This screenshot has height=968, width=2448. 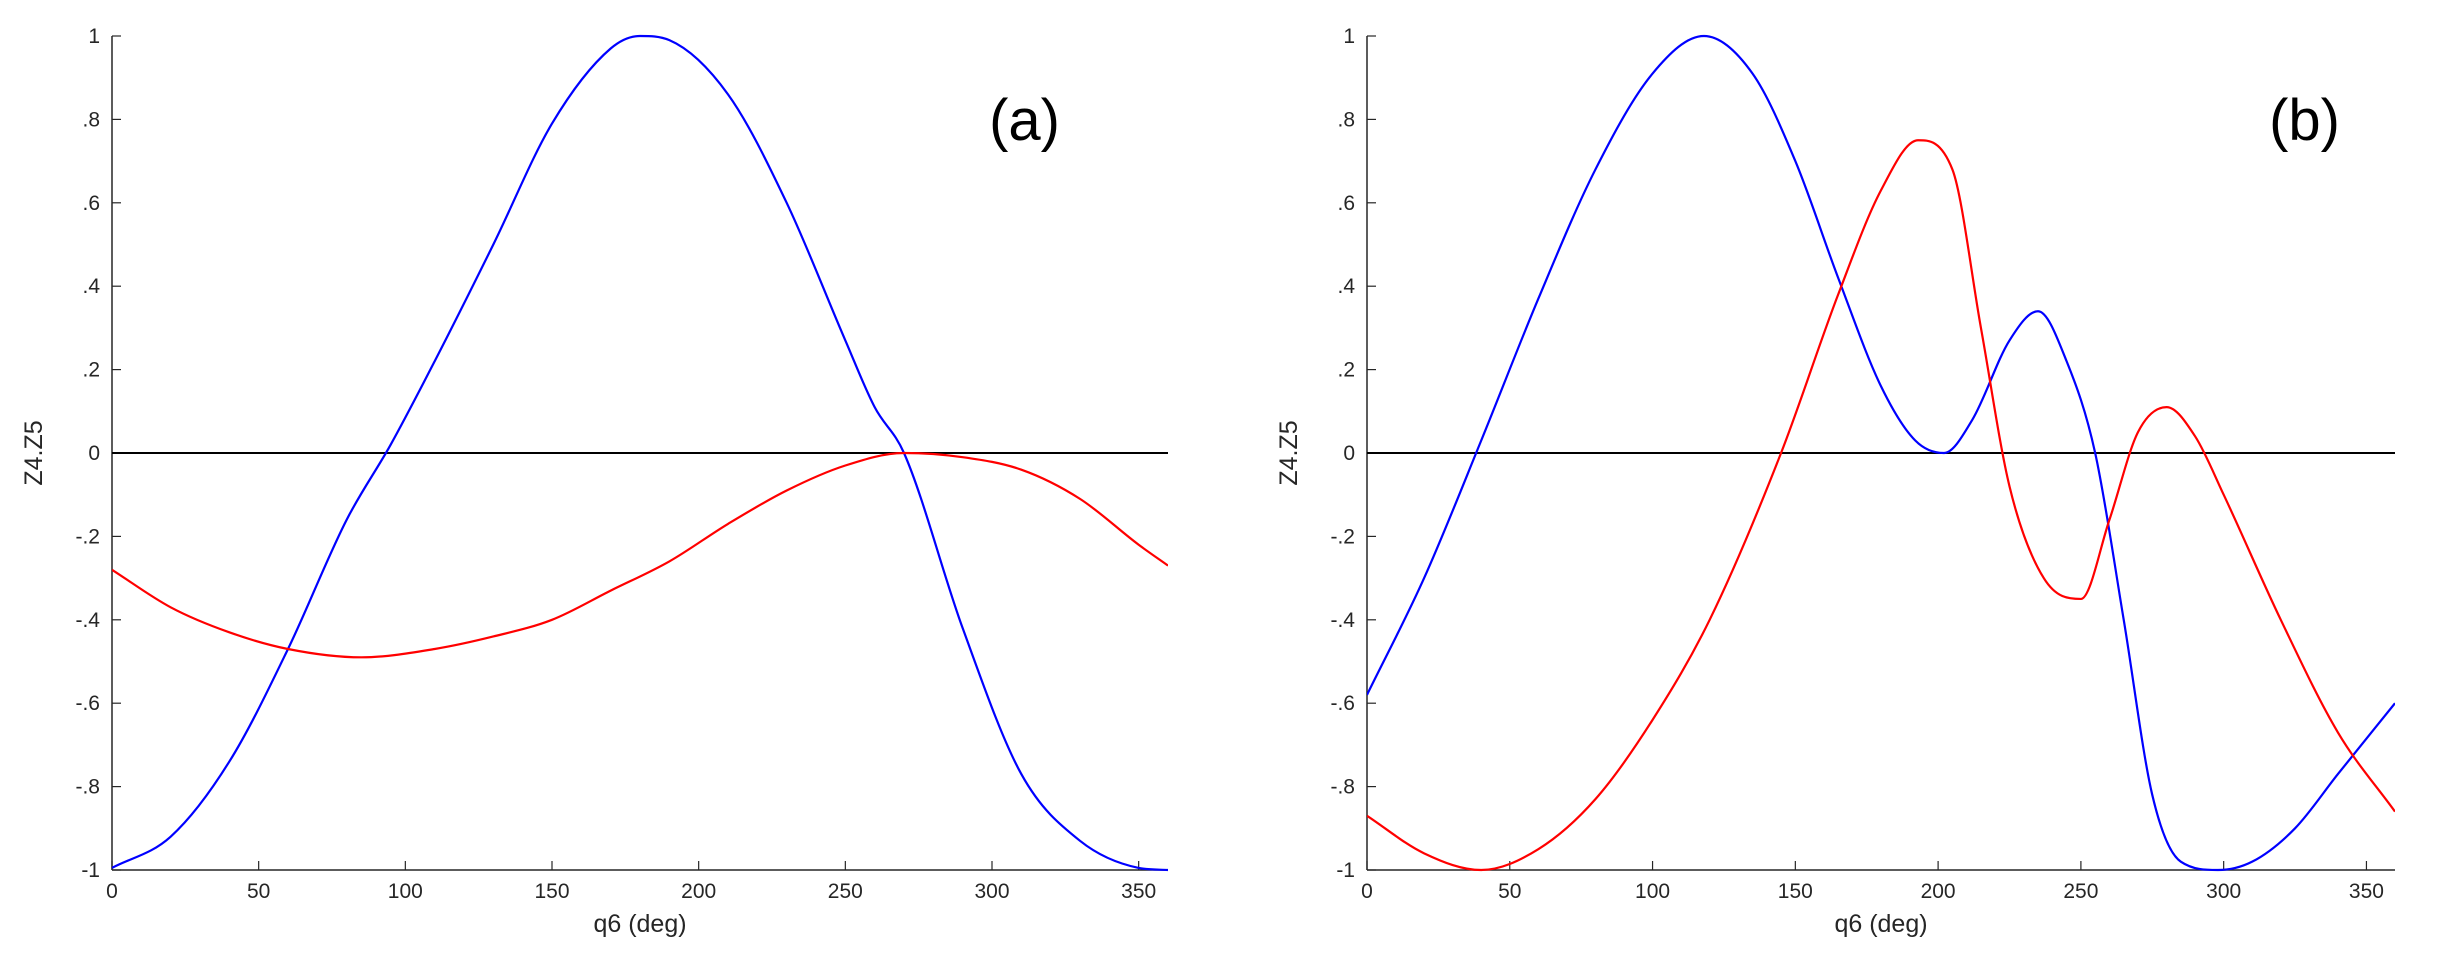 I want to click on panel-annotation: (a), so click(x=1024, y=120).